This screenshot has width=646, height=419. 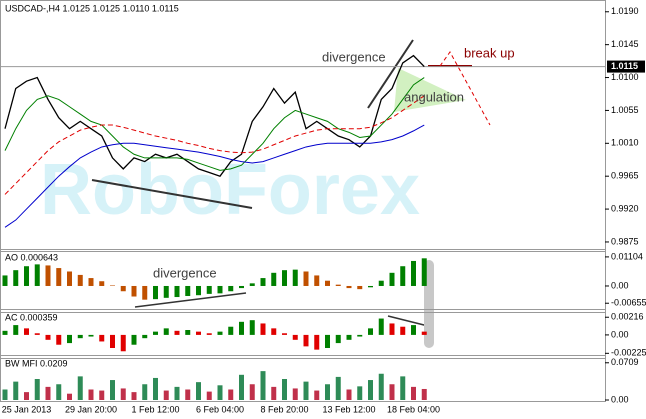 What do you see at coordinates (434, 96) in the screenshot?
I see `annotation: angulation` at bounding box center [434, 96].